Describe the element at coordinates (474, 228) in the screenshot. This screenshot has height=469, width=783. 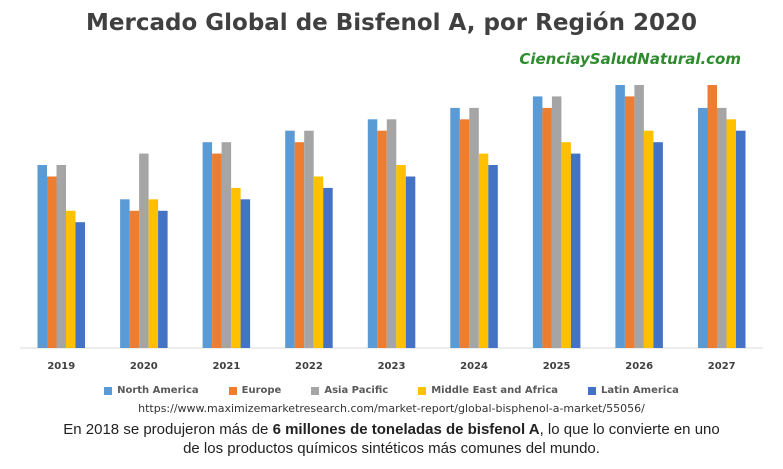
I see `bar-asia-pacific-2024` at that location.